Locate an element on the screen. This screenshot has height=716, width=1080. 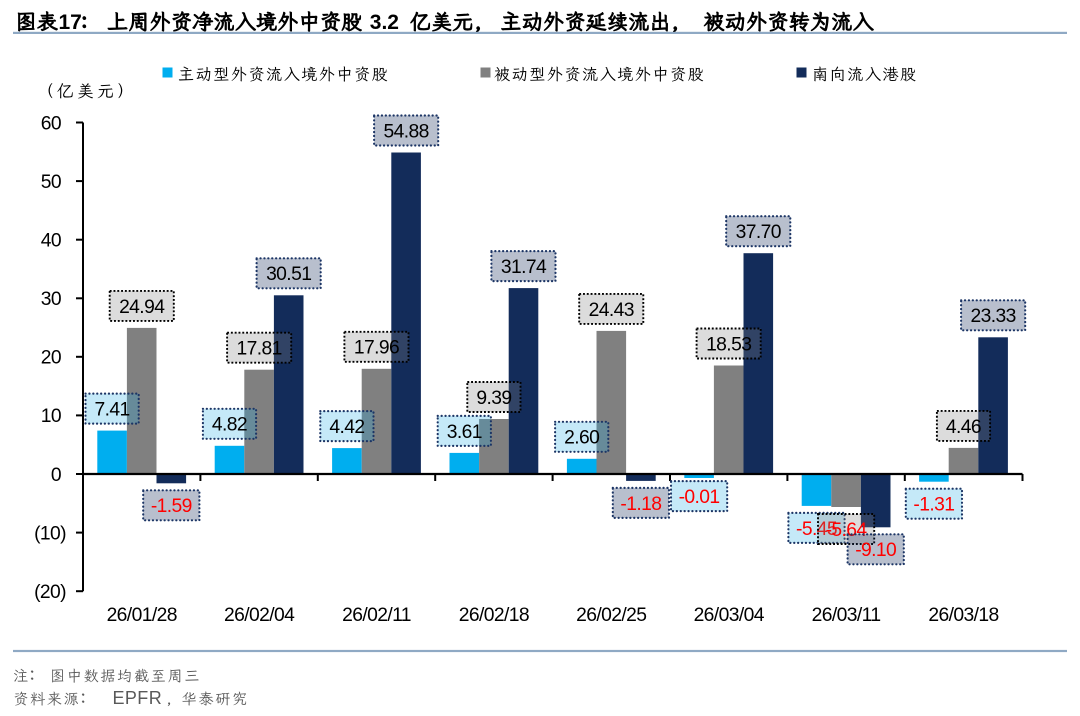
svg-text: -9.10 is located at coordinates (875, 550).